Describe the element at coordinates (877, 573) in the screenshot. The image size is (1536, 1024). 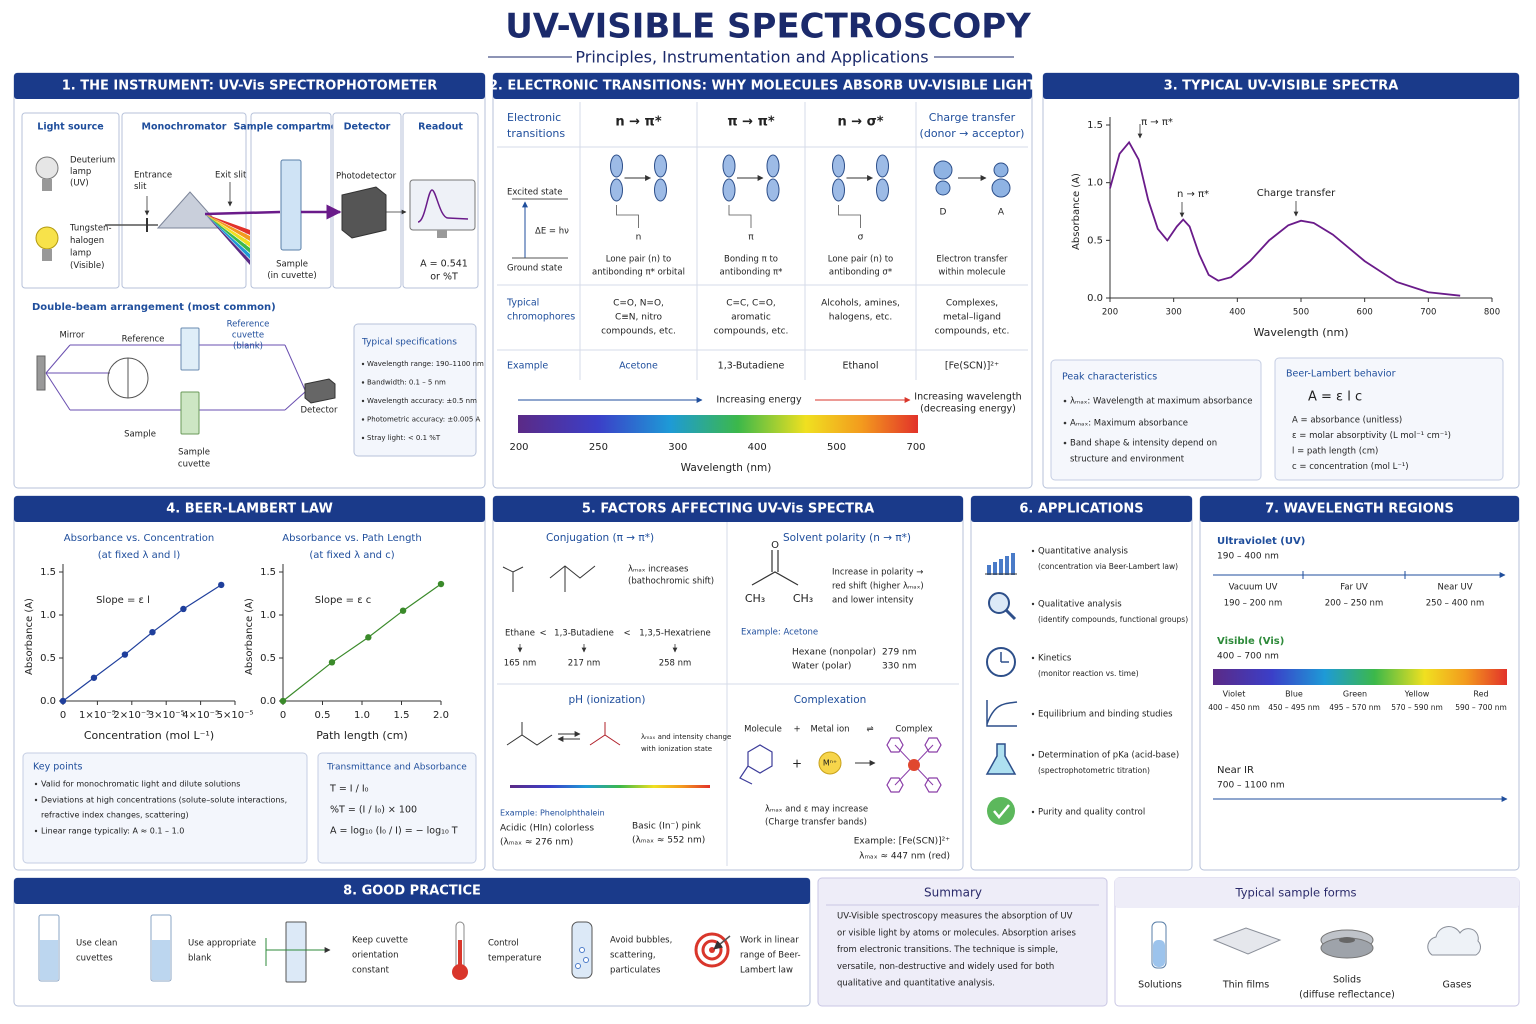
I see `label: Increase in polarity →` at that location.